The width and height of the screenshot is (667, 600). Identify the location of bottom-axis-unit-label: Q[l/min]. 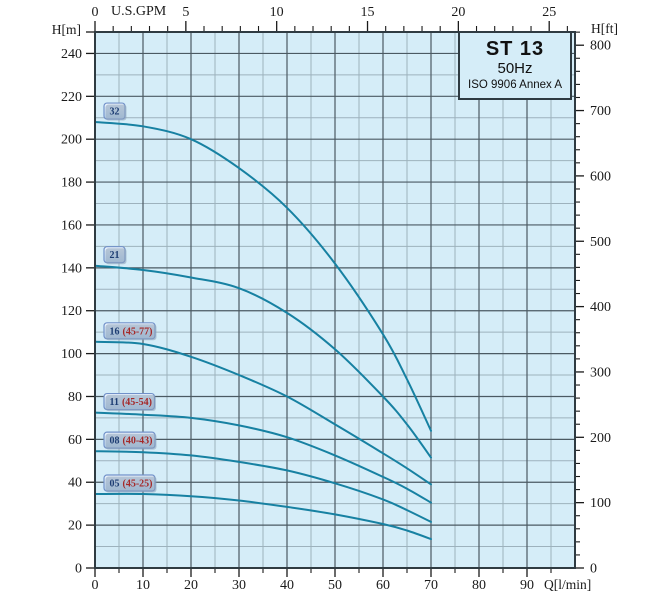
(568, 584).